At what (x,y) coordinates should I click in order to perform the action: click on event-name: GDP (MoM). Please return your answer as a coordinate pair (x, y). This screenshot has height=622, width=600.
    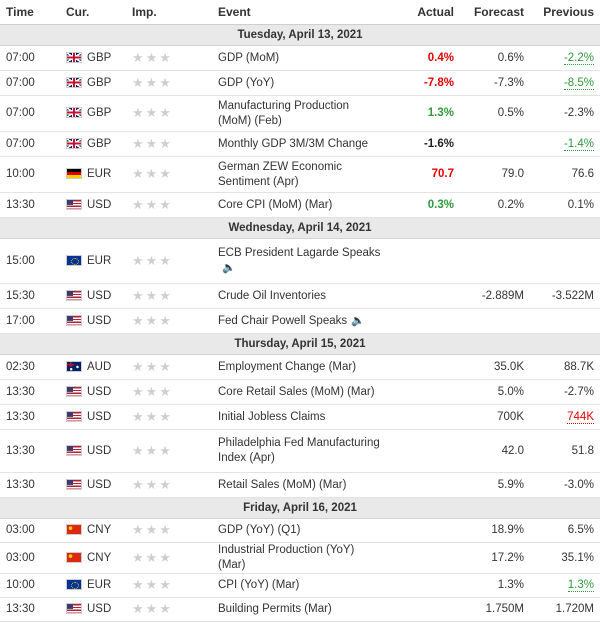
    Looking at the image, I should click on (301, 58).